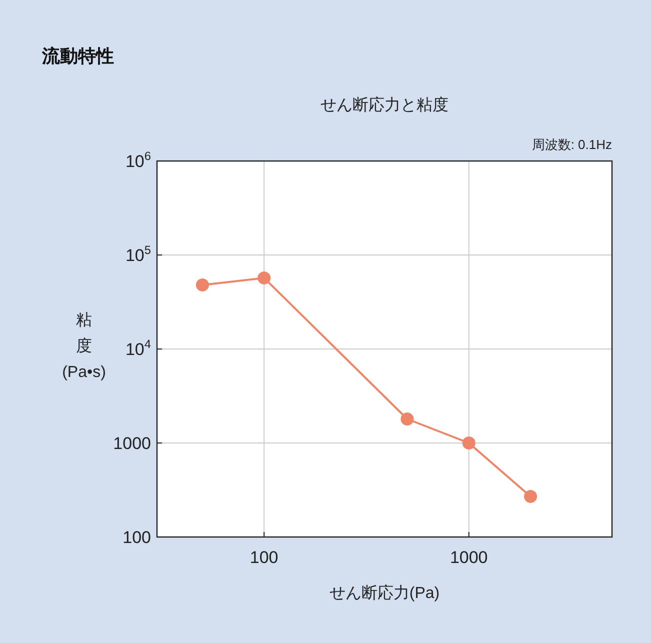 The width and height of the screenshot is (651, 643). I want to click on y-tick-label: 10$^{6}$, so click(138, 160).